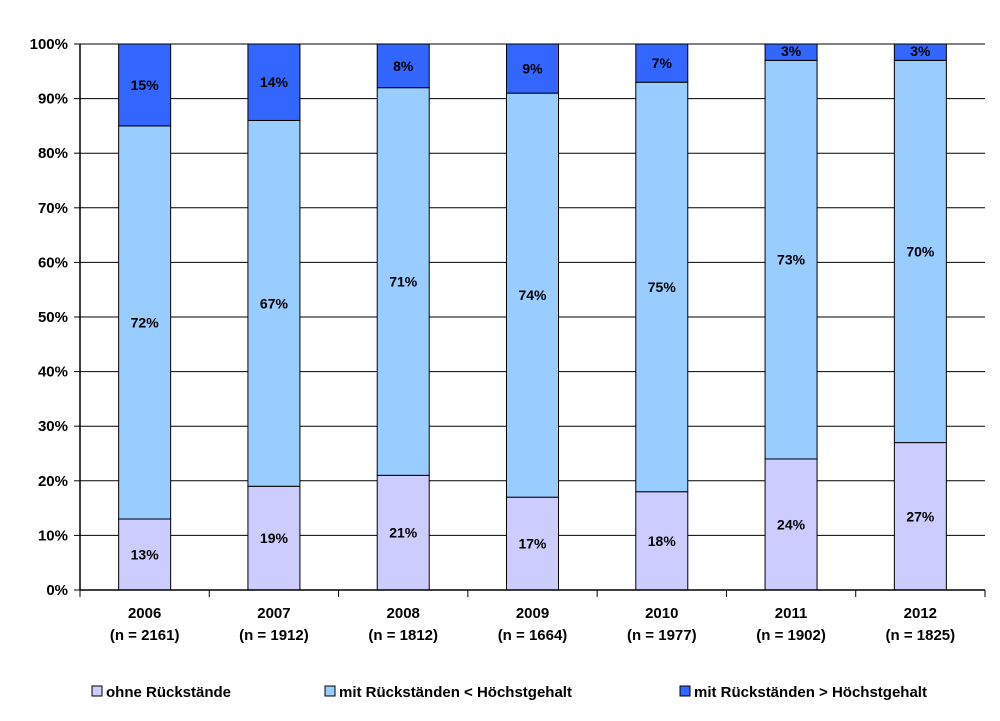 Image resolution: width=1000 pixels, height=721 pixels. I want to click on legend-label-s0: ohne Rückstände, so click(168, 692).